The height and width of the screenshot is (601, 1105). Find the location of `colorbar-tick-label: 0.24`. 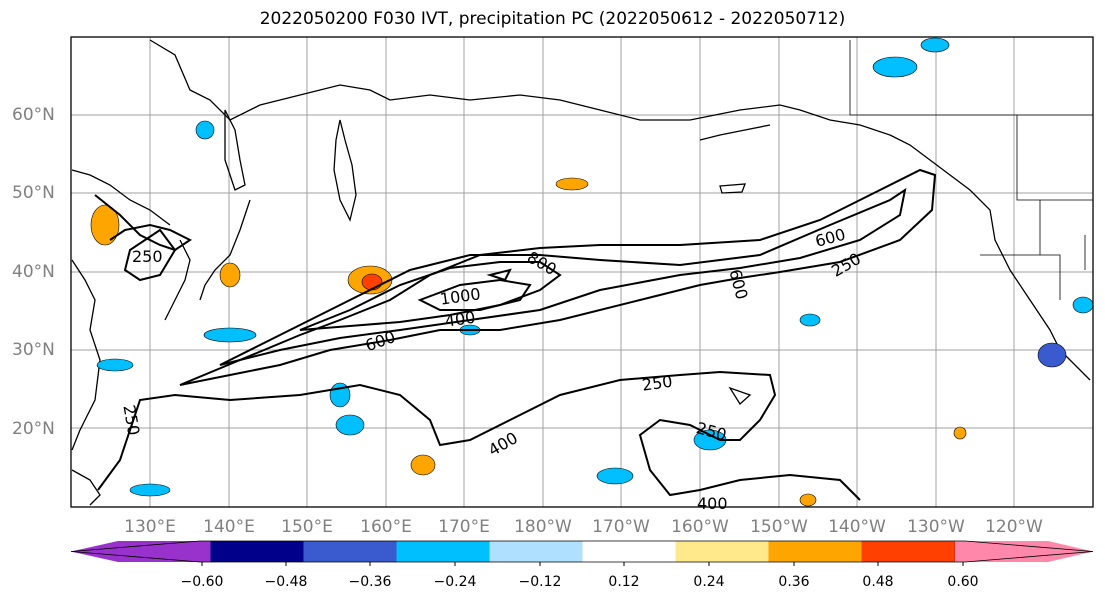

colorbar-tick-label: 0.24 is located at coordinates (708, 582).